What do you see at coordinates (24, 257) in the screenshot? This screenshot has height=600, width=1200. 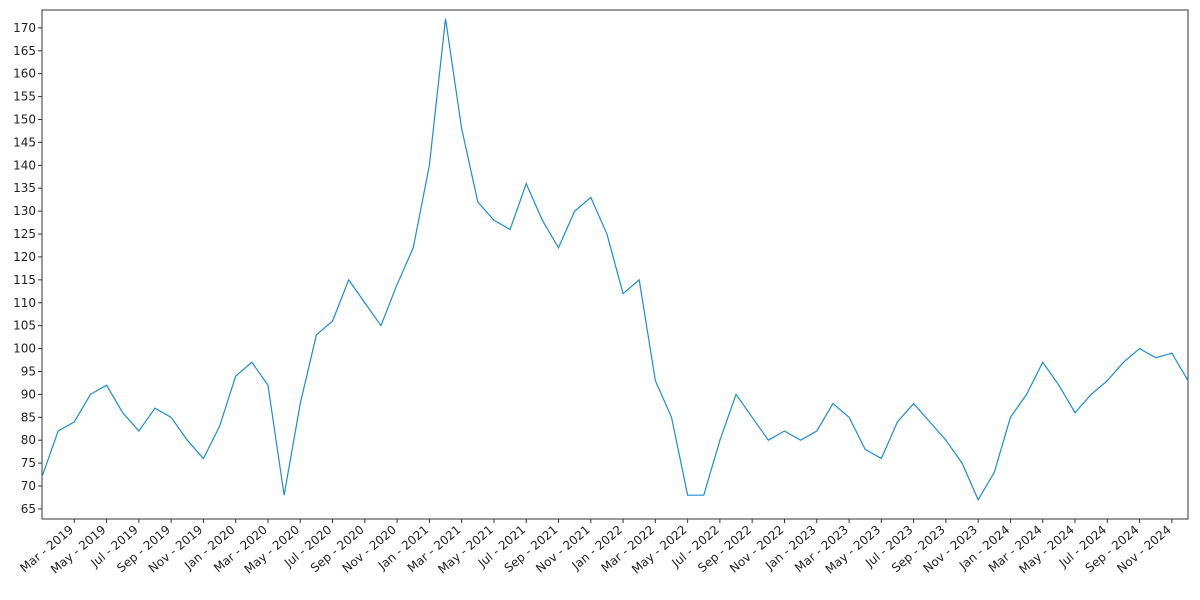 I see `y-tick-label: 120` at bounding box center [24, 257].